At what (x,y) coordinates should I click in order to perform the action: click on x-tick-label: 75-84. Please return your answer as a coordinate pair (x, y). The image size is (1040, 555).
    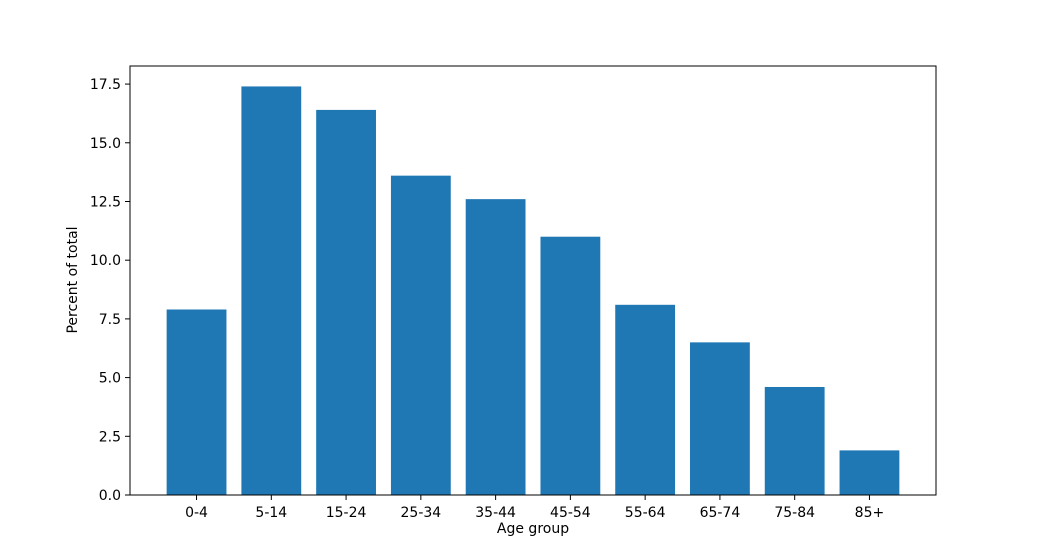
    Looking at the image, I should click on (794, 513).